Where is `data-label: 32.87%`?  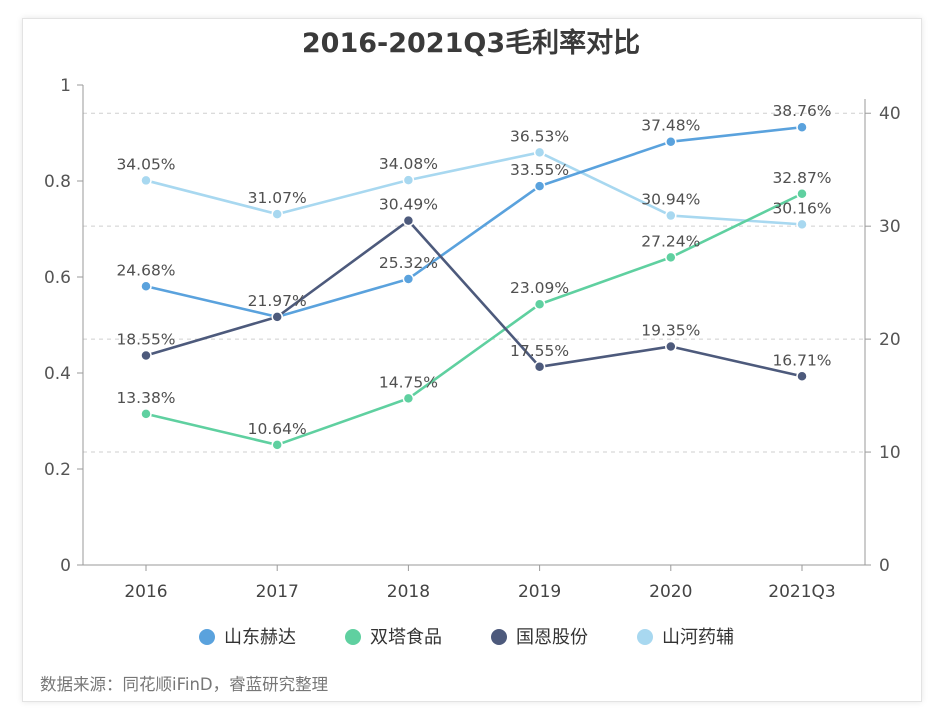
data-label: 32.87% is located at coordinates (801, 178).